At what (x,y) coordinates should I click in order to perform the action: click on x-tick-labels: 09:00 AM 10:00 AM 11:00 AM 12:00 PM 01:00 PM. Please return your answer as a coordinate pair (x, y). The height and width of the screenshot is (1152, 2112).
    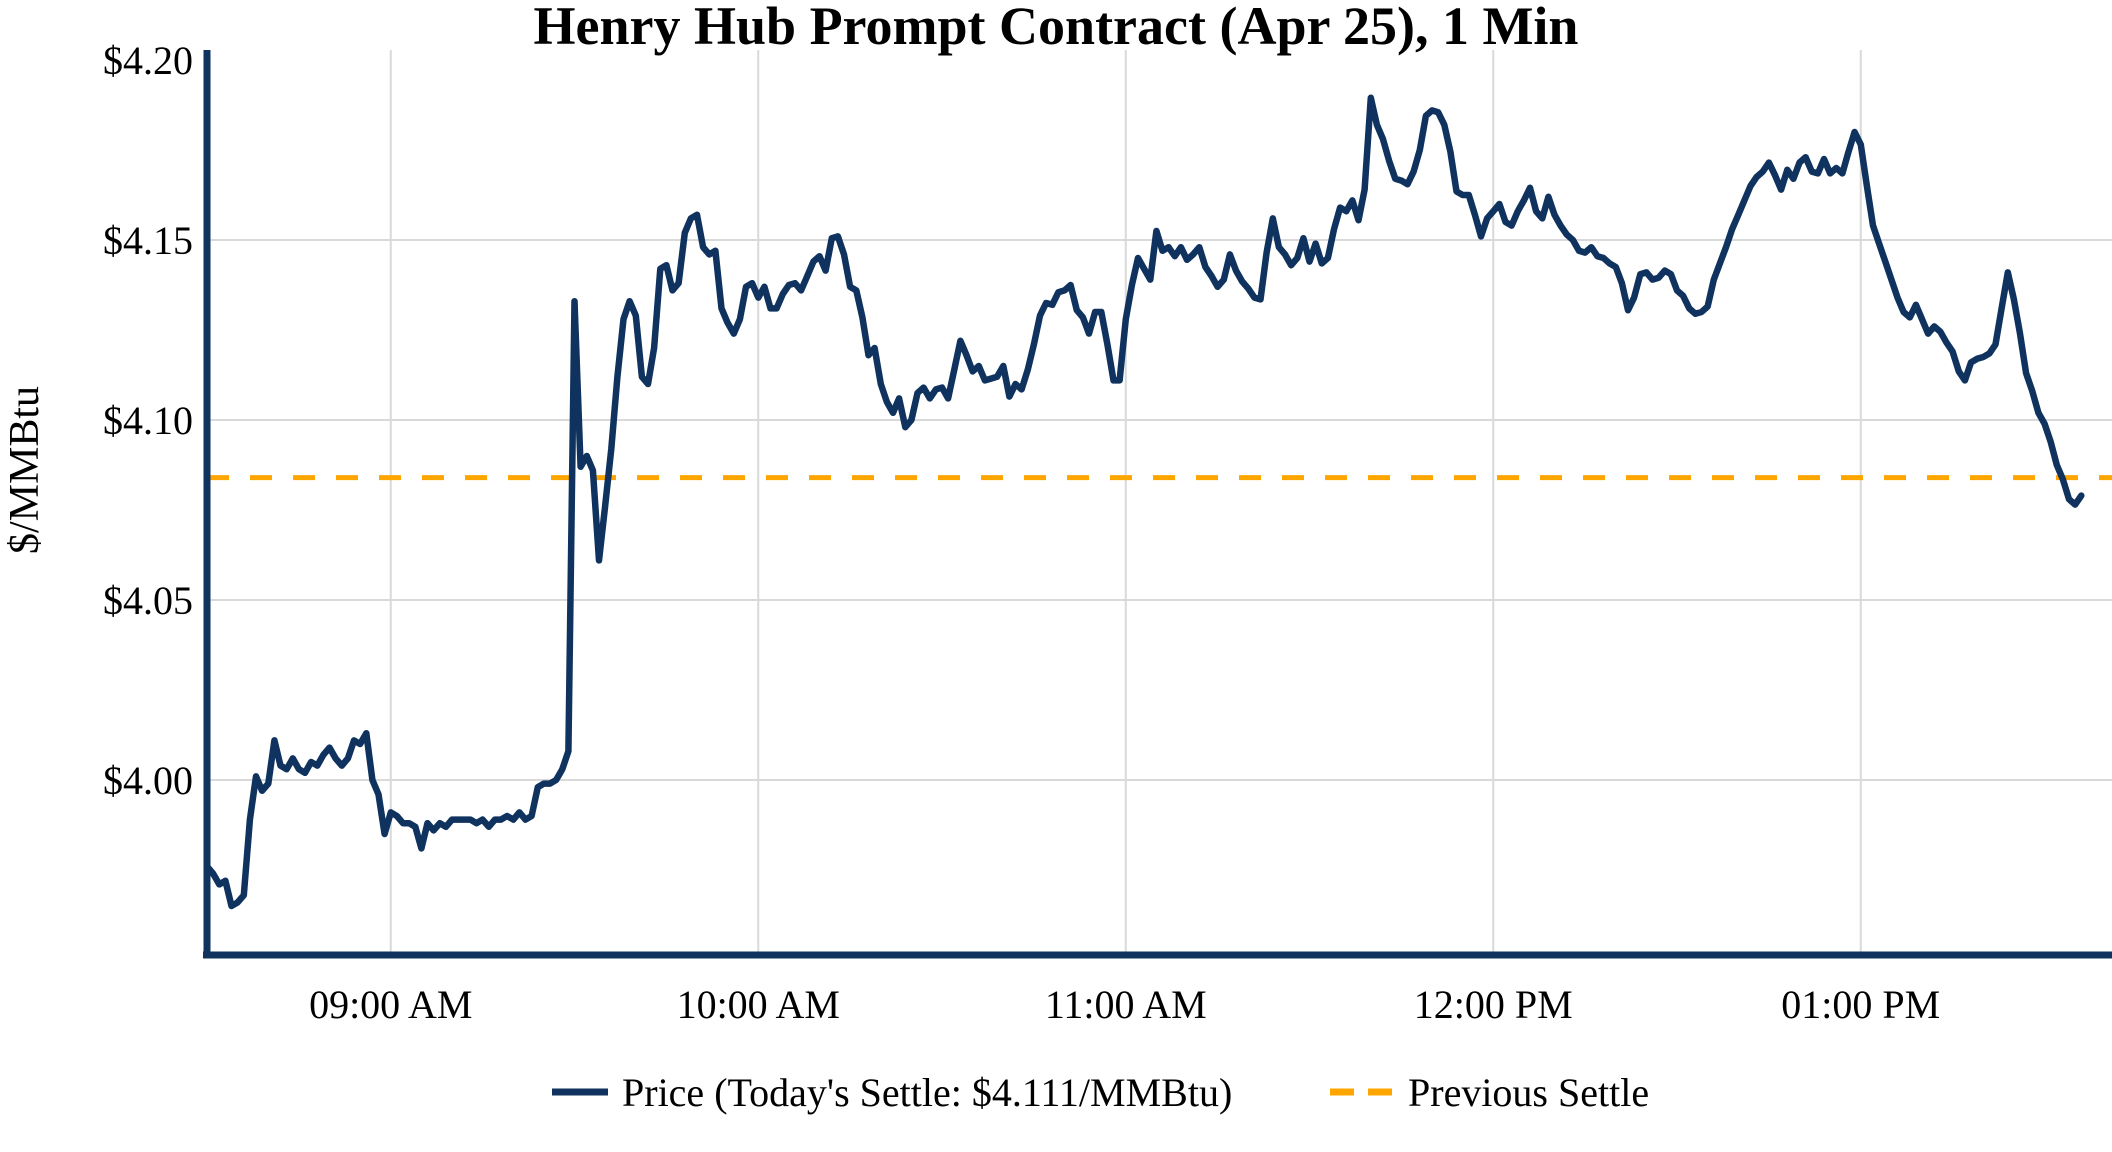
    Looking at the image, I should click on (1124, 1004).